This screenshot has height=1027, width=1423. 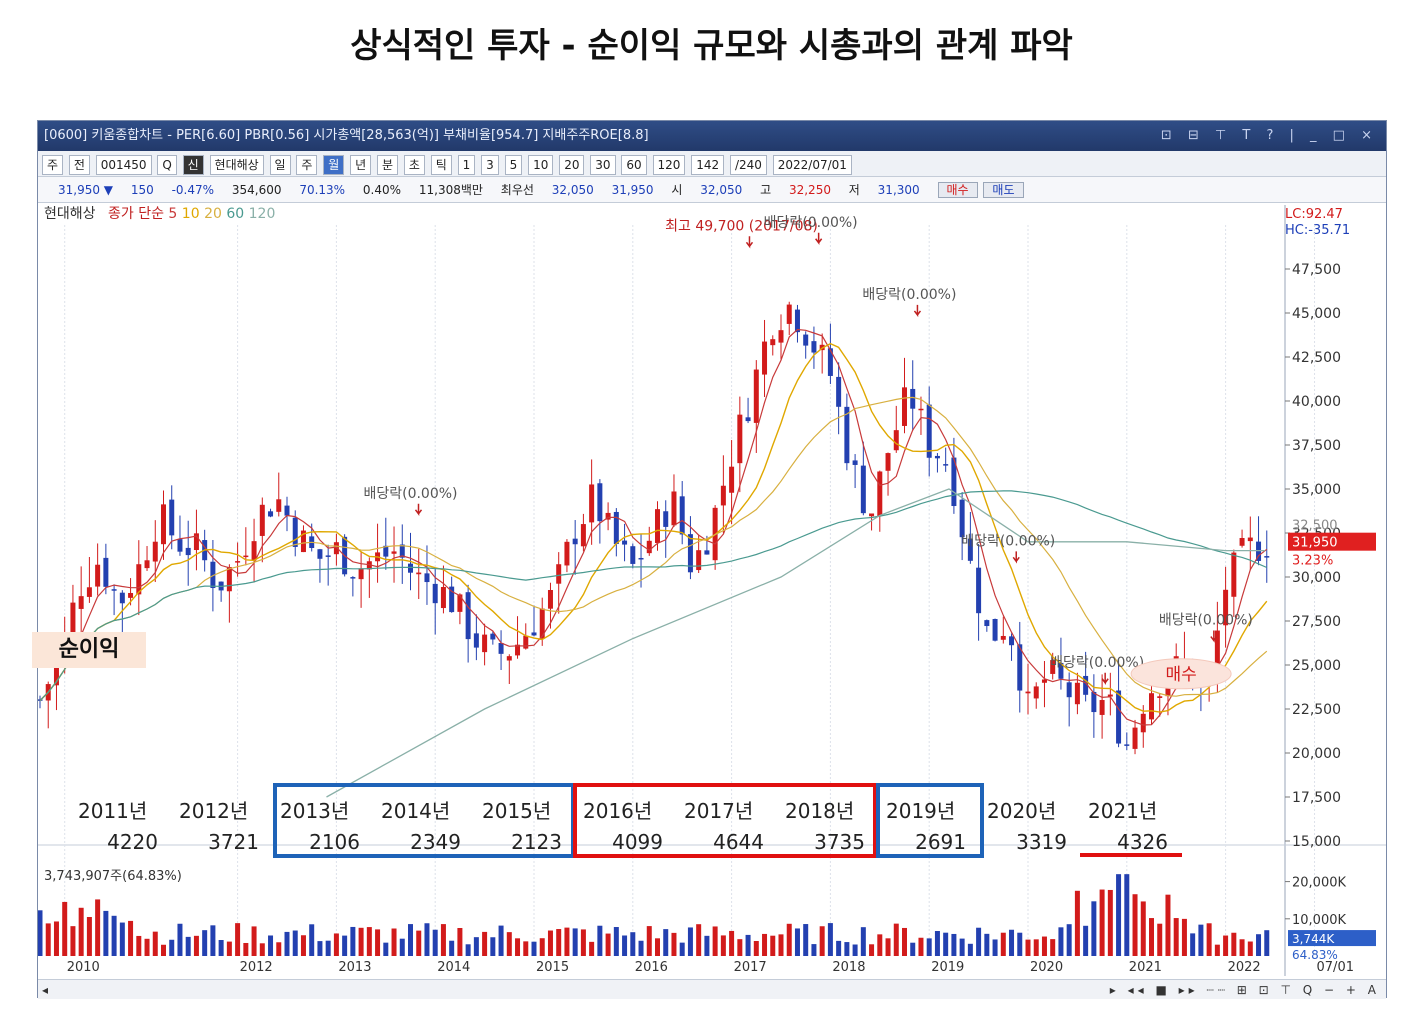 I want to click on high-label: 고, so click(x=766, y=190).